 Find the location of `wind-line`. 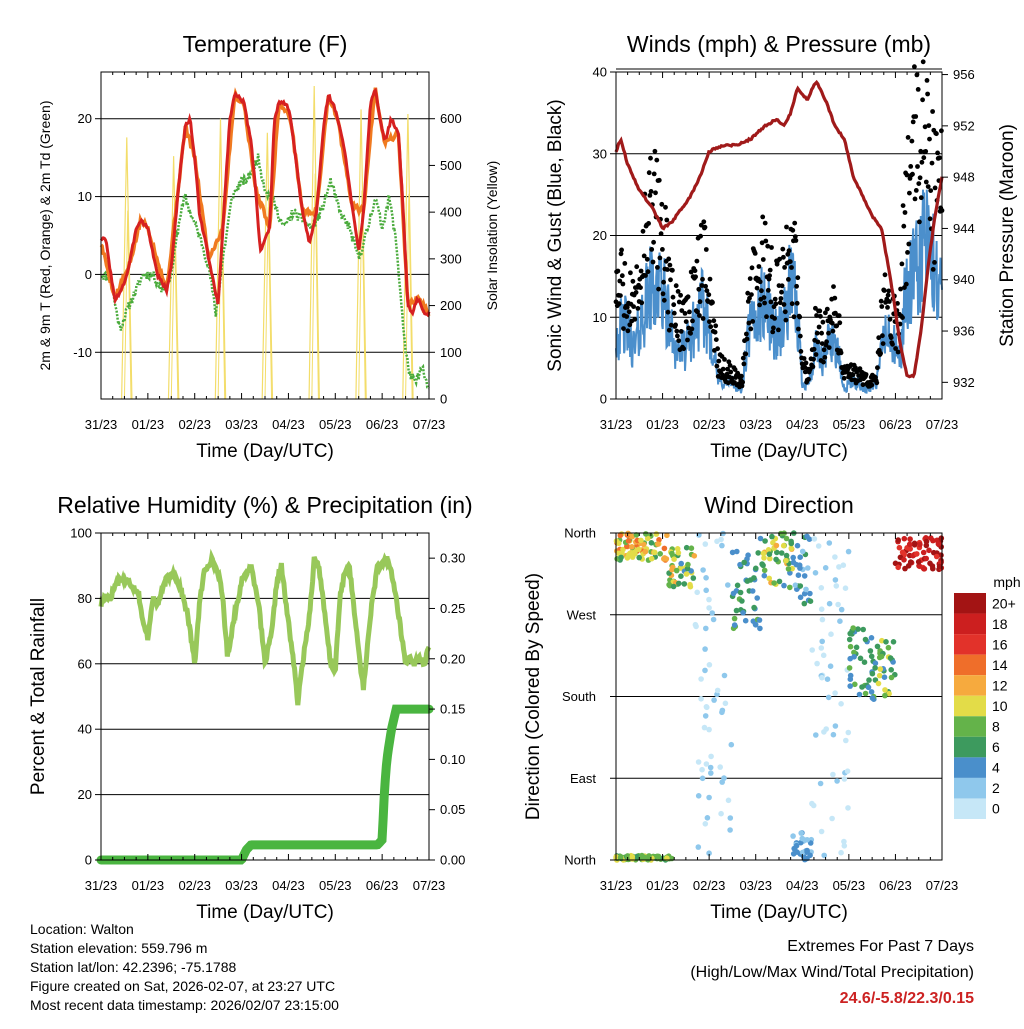

wind-line is located at coordinates (779, 291).